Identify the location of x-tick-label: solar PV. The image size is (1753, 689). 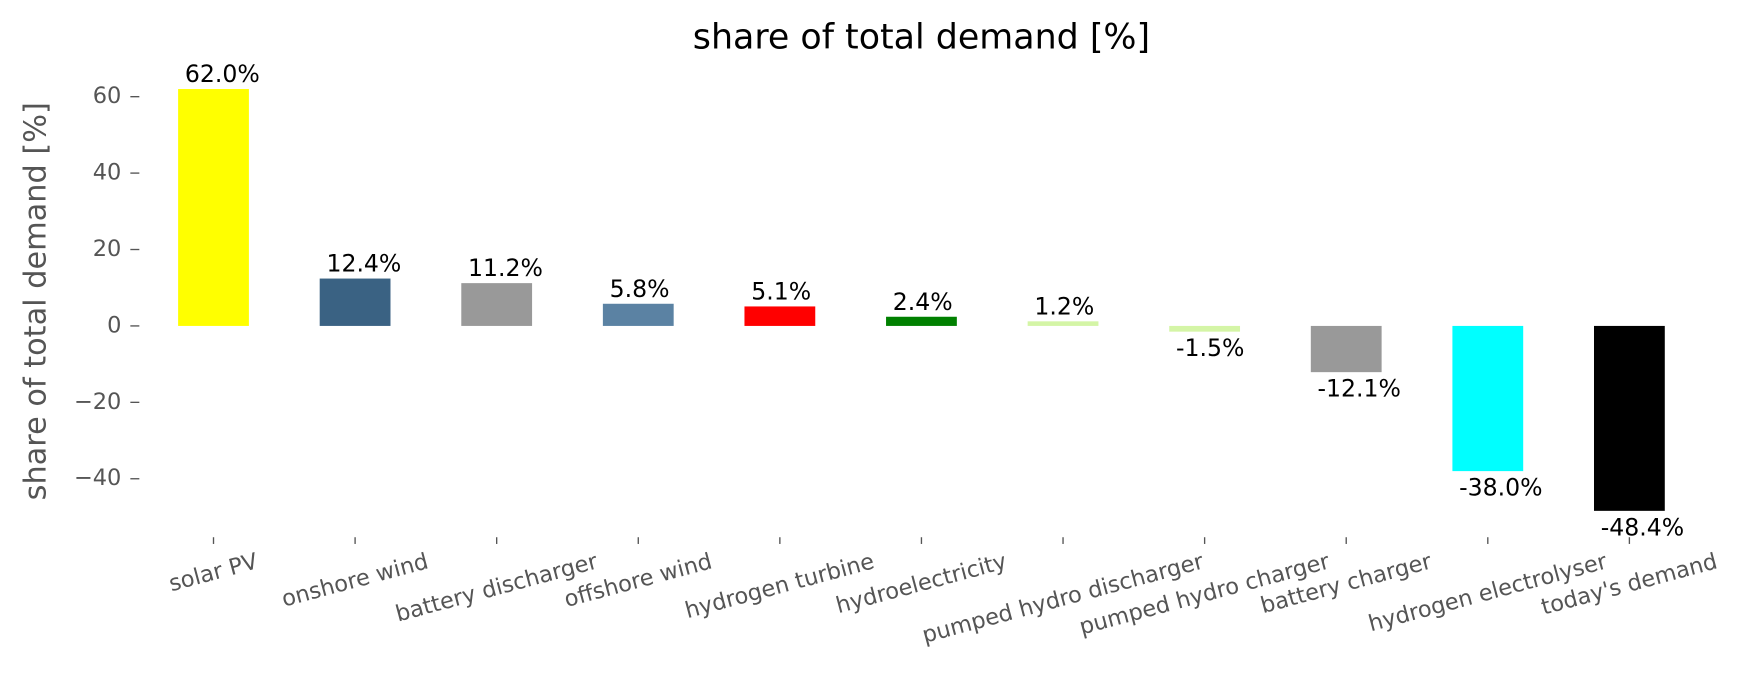
(213, 572).